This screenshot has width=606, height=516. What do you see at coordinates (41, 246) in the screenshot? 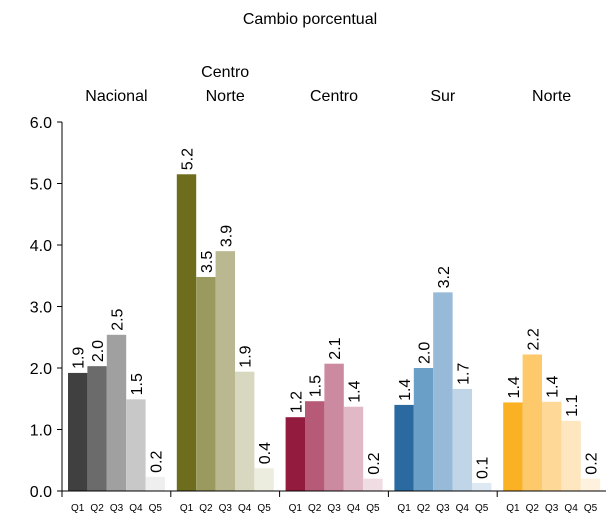
I see `y-tick-label: 4.0` at bounding box center [41, 246].